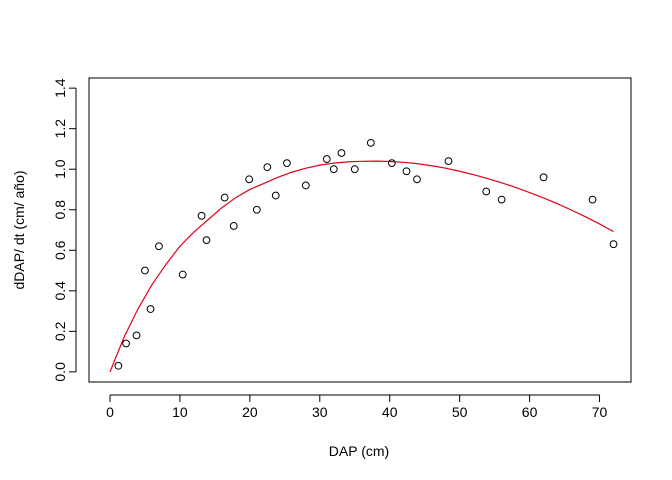 The image size is (672, 480). What do you see at coordinates (250, 412) in the screenshot?
I see `x-tick-label: 20` at bounding box center [250, 412].